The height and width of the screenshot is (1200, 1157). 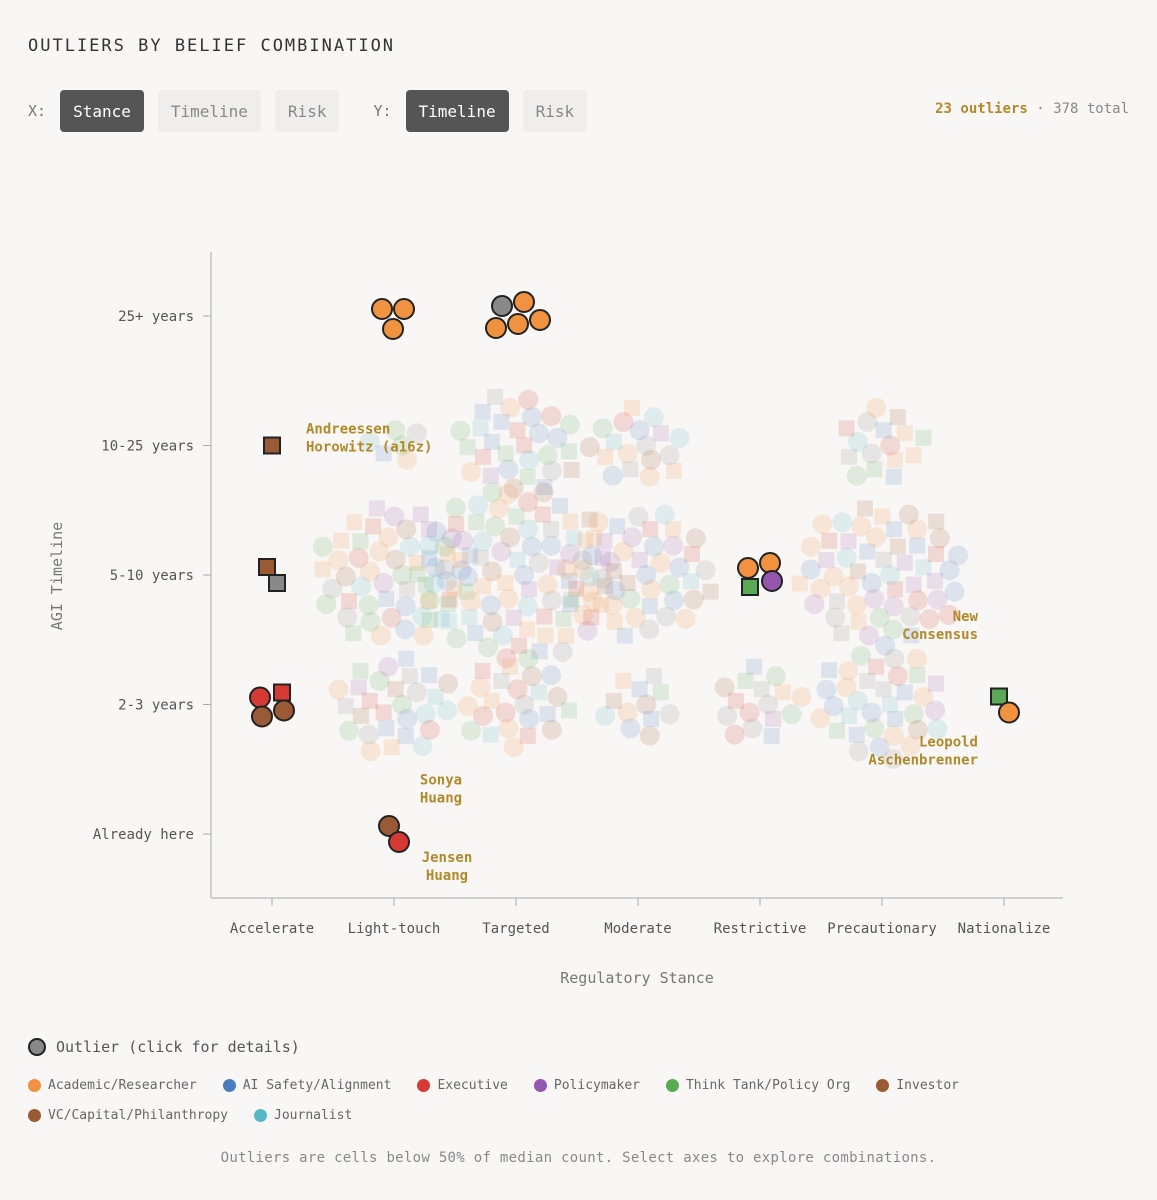 What do you see at coordinates (307, 111) in the screenshot?
I see `x-option-risk-button: Risk` at bounding box center [307, 111].